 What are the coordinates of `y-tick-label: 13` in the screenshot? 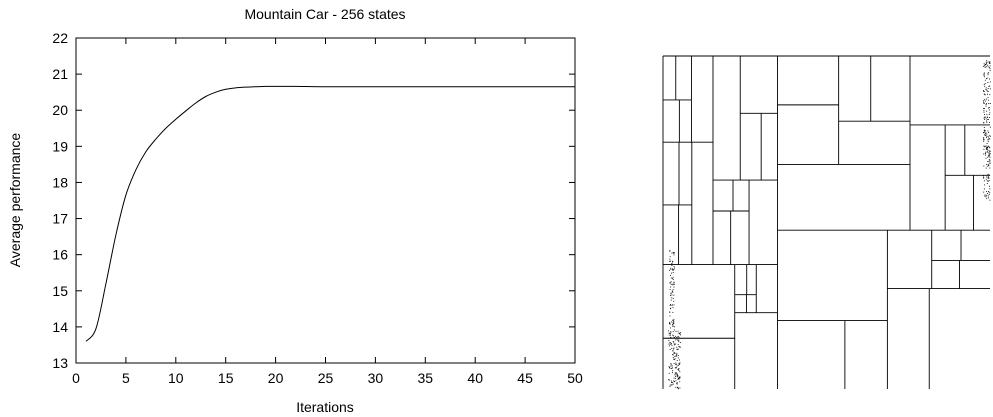 It's located at (60, 363).